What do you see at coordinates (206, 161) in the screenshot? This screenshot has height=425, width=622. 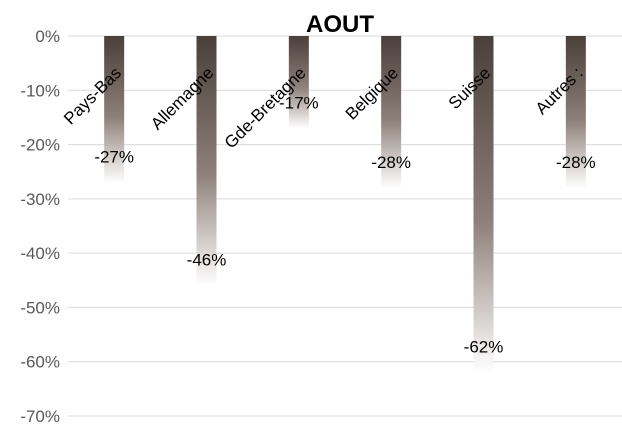 I see `bar-allemagne` at bounding box center [206, 161].